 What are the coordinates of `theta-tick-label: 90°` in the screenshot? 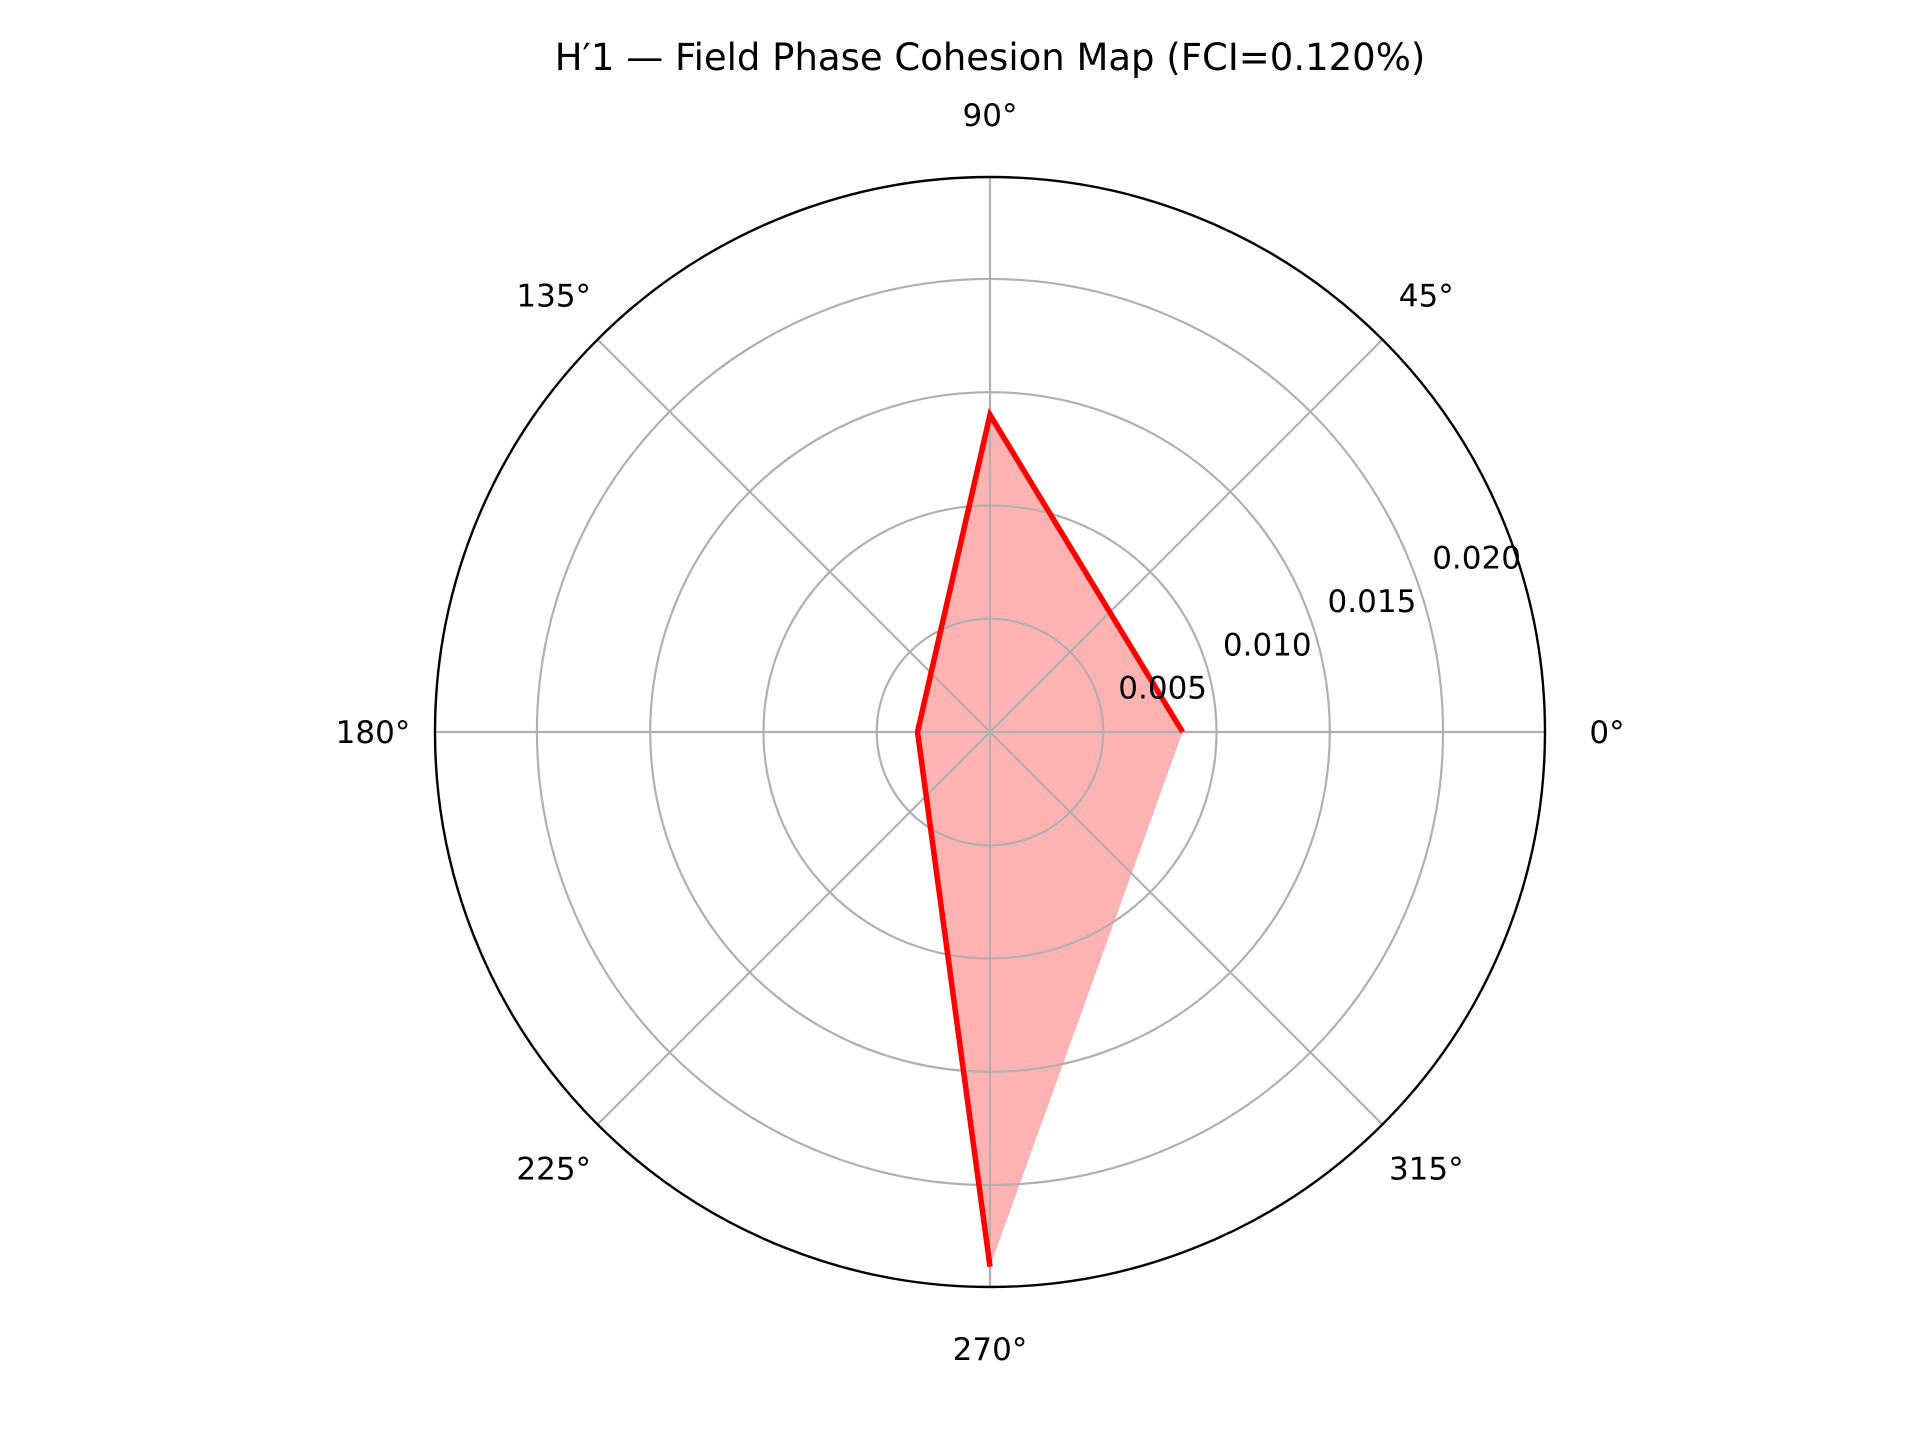 It's located at (990, 116).